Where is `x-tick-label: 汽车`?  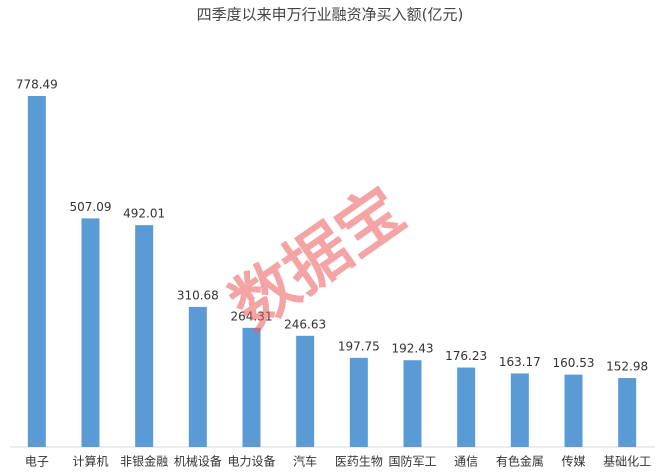
x-tick-label: 汽车 is located at coordinates (305, 461).